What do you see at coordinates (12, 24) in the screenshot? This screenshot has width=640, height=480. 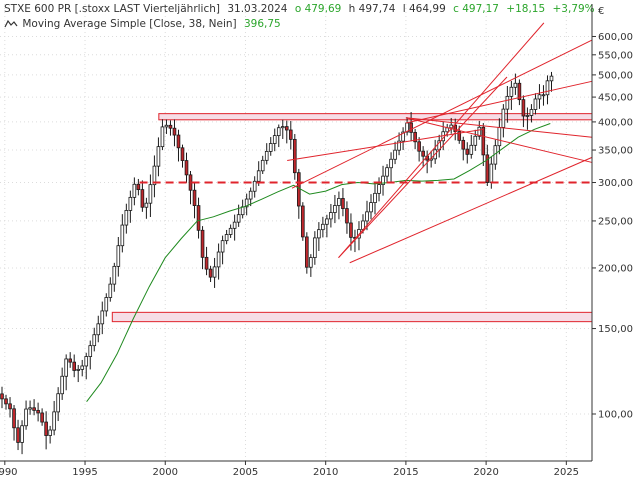 I see `moving-average-icon` at bounding box center [12, 24].